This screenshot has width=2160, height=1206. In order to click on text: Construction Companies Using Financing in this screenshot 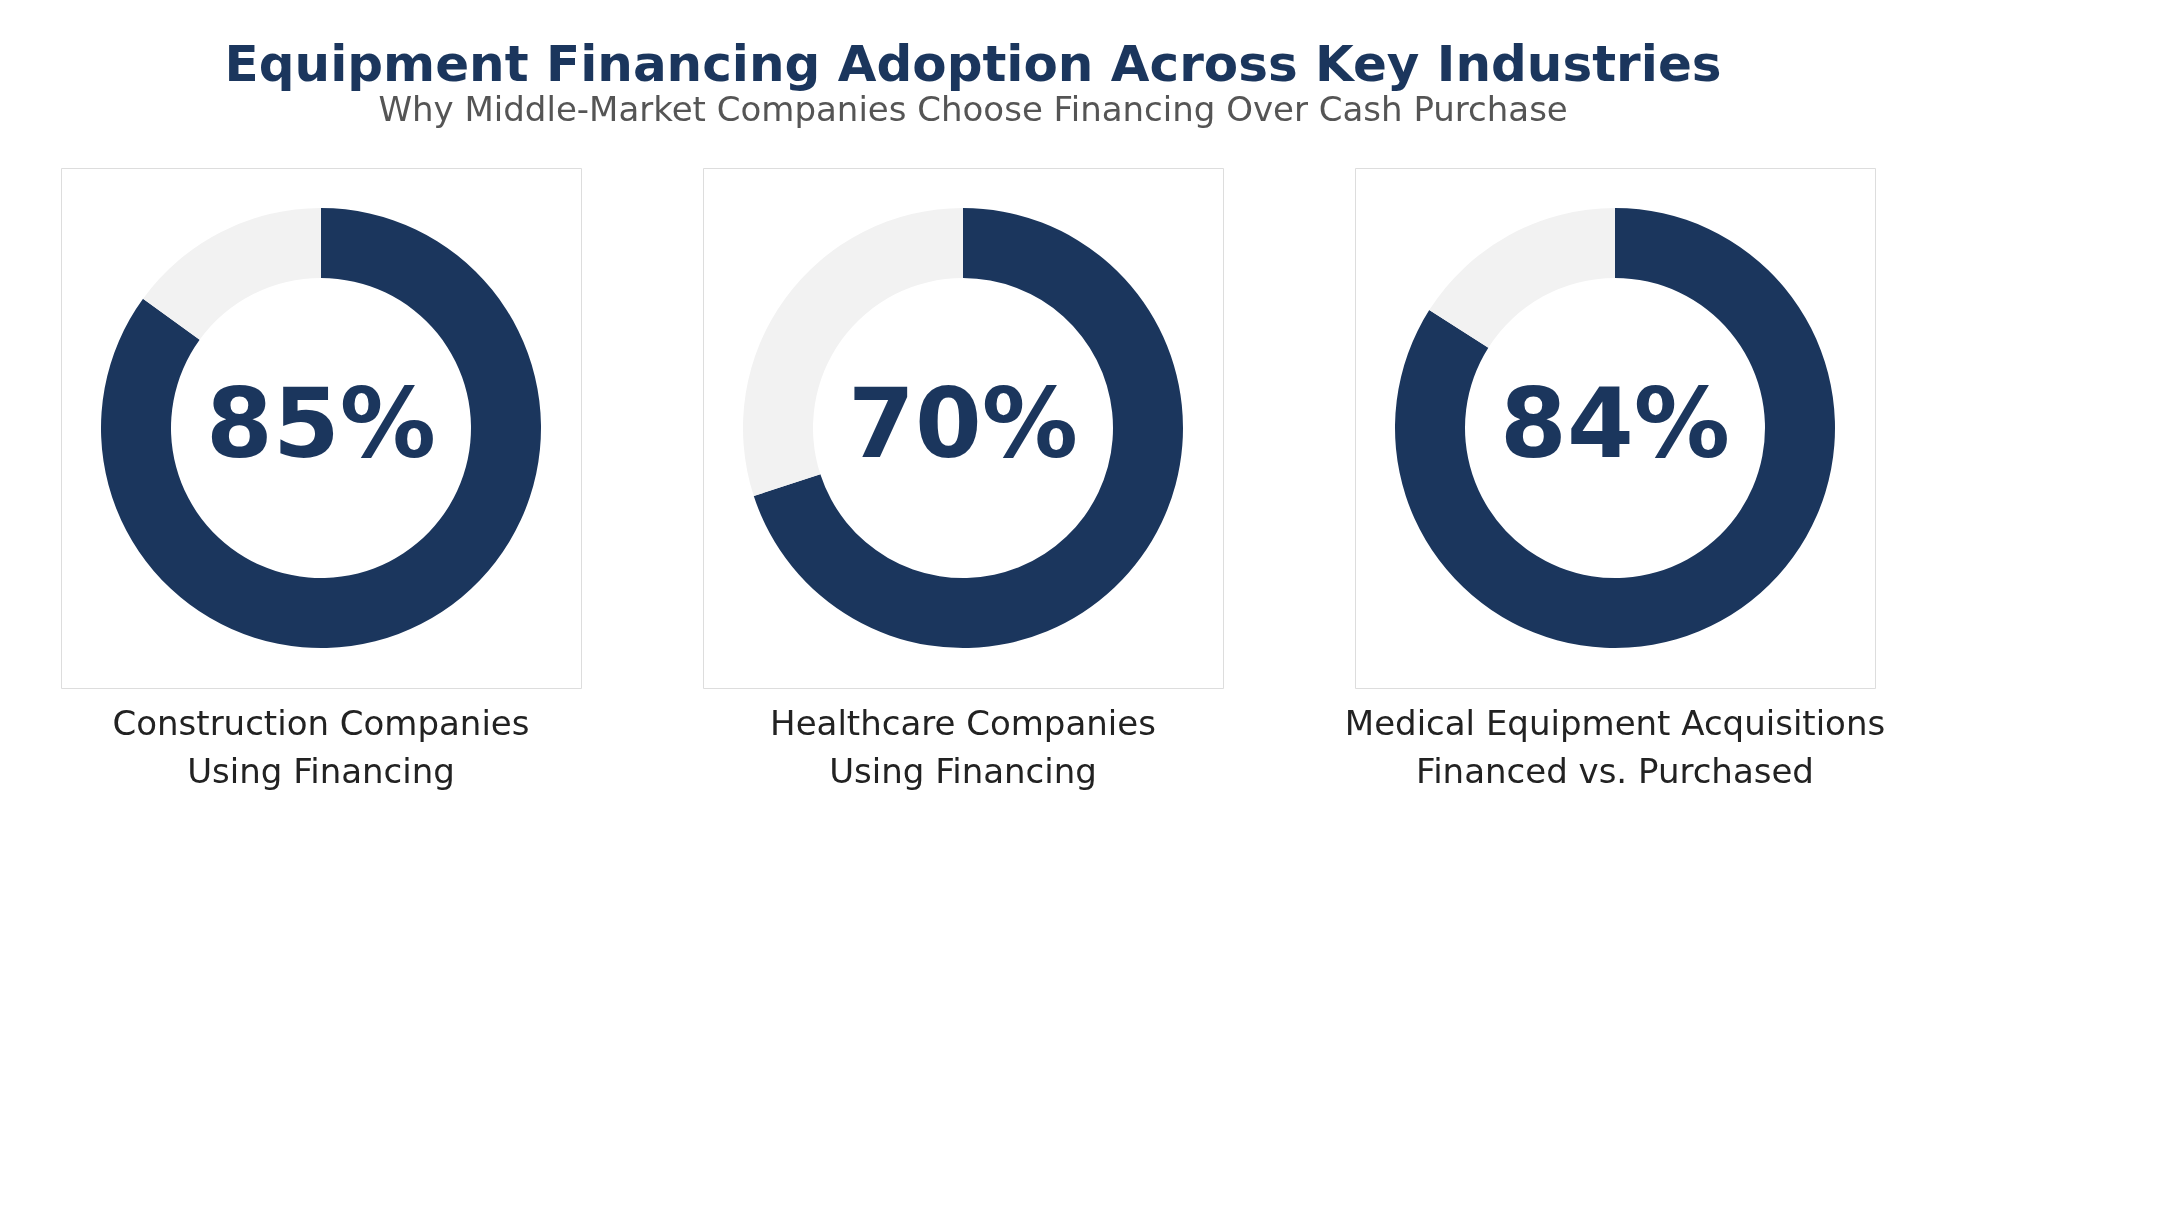, I will do `click(321, 747)`.